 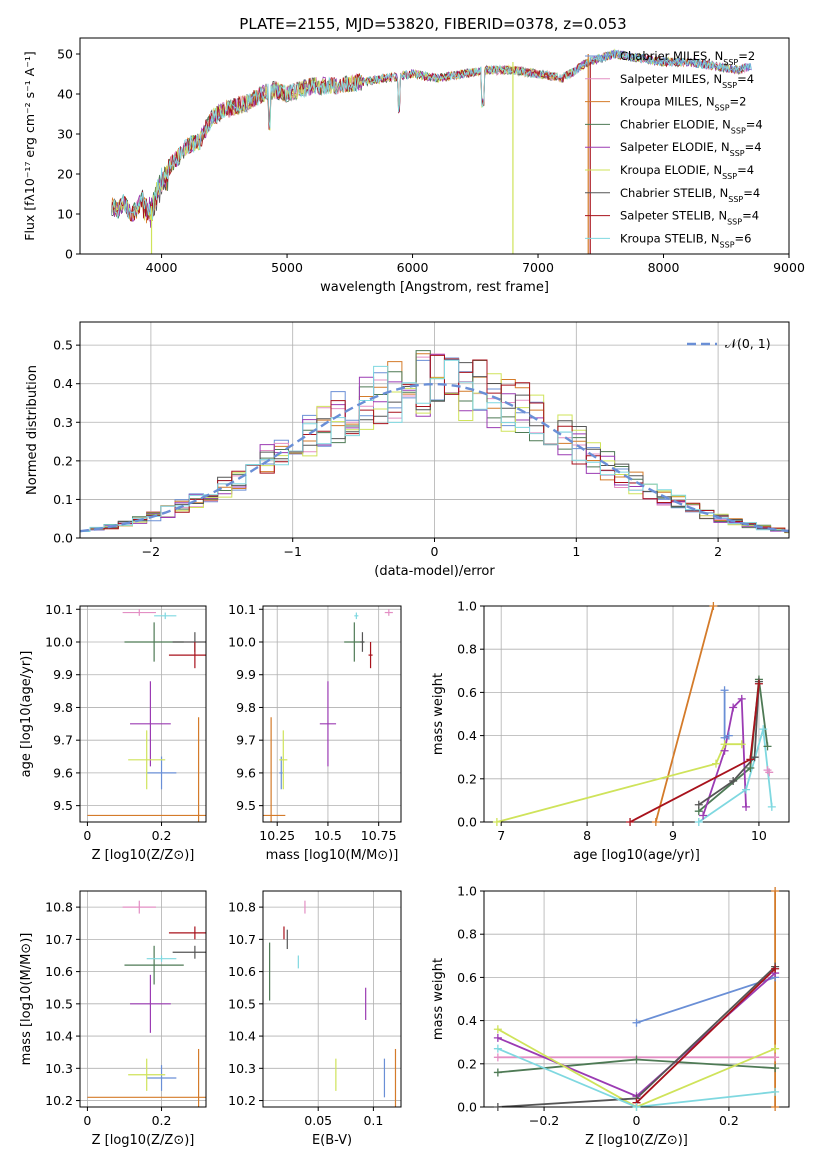 What do you see at coordinates (26, 999) in the screenshot?
I see `mass_vs_Z-ylabel: mass [log10(M/M⊙)]` at bounding box center [26, 999].